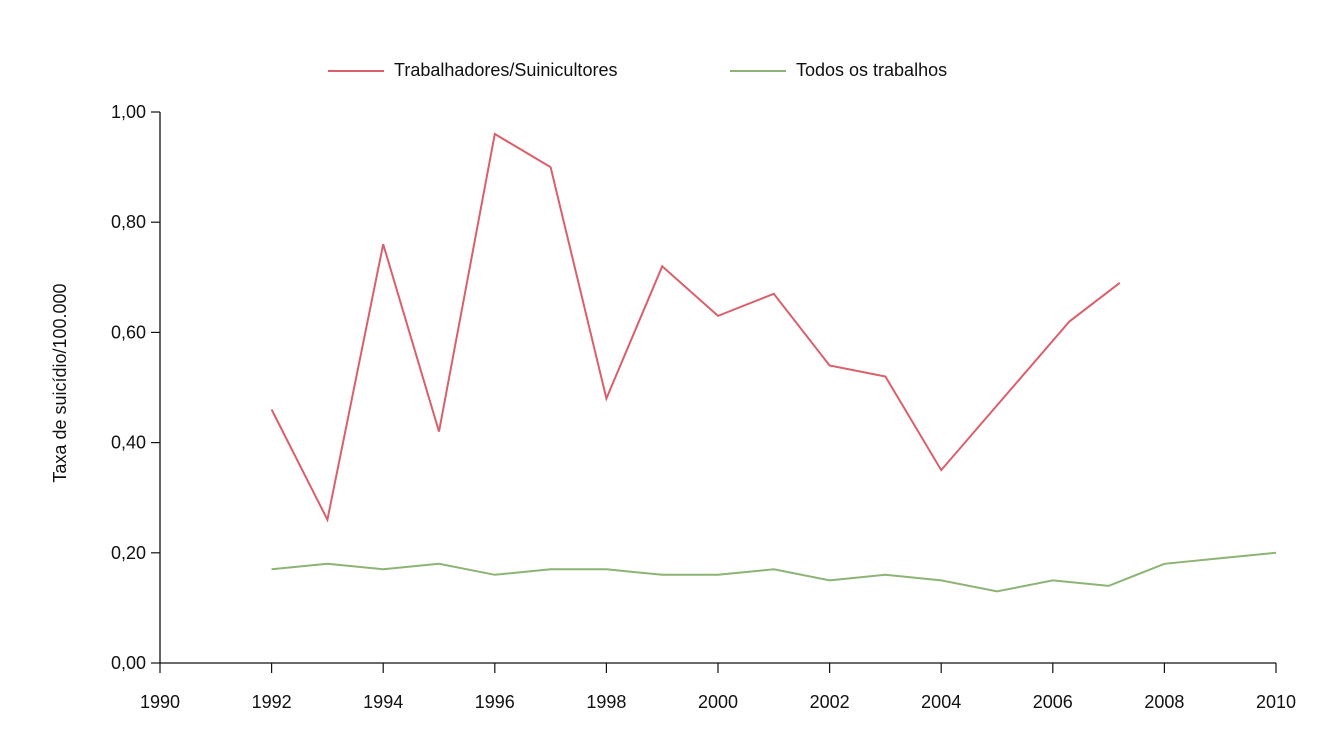 The image size is (1341, 756). I want to click on legend-item-series-1: Trabalhadores/Suinicultores, so click(472, 70).